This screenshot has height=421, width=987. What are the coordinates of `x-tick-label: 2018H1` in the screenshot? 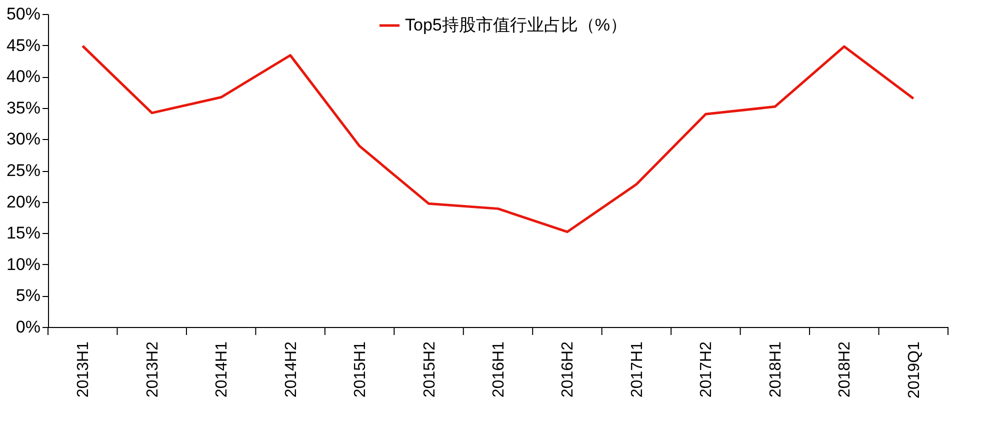 It's located at (775, 369).